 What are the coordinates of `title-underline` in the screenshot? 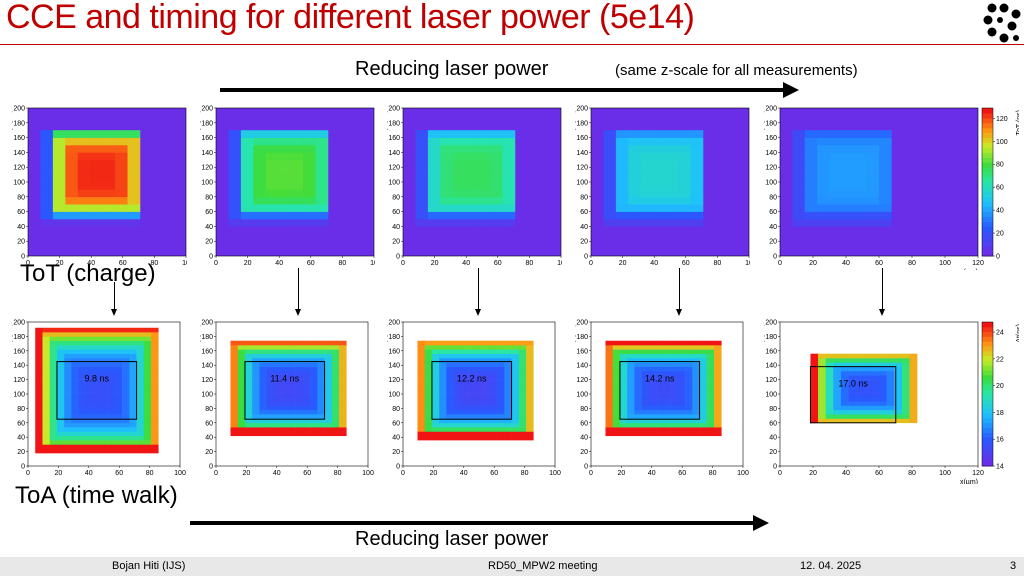 It's located at (512, 44).